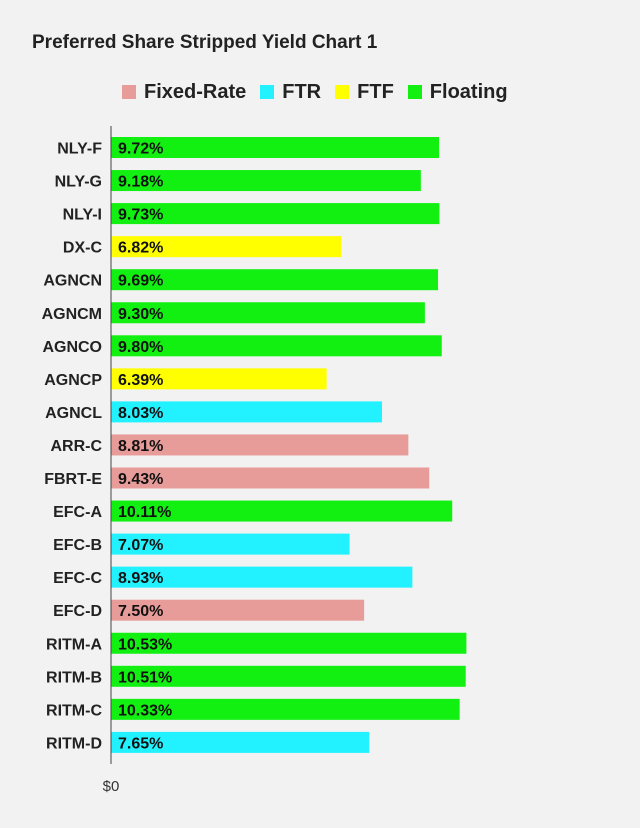 The width and height of the screenshot is (640, 828). Describe the element at coordinates (219, 379) in the screenshot. I see `bar-agncp` at that location.